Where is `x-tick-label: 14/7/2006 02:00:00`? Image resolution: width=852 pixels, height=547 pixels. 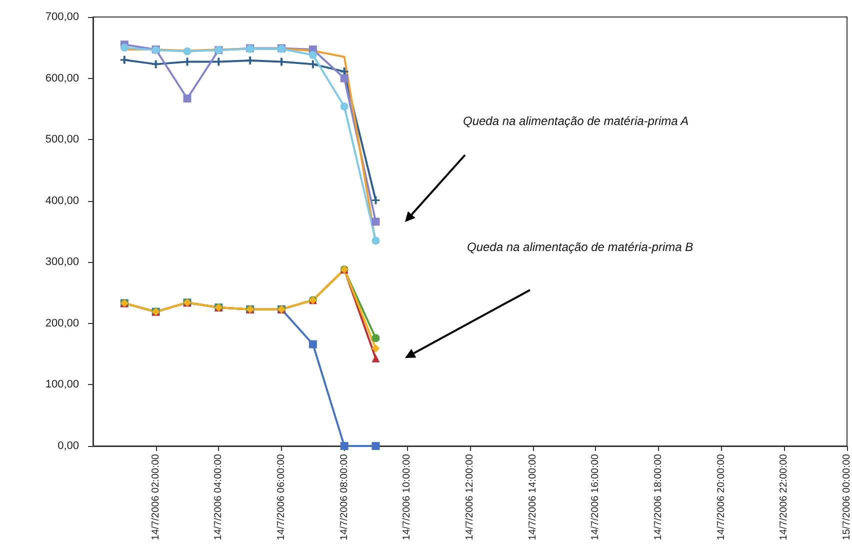
x-tick-label: 14/7/2006 02:00:00 is located at coordinates (156, 497).